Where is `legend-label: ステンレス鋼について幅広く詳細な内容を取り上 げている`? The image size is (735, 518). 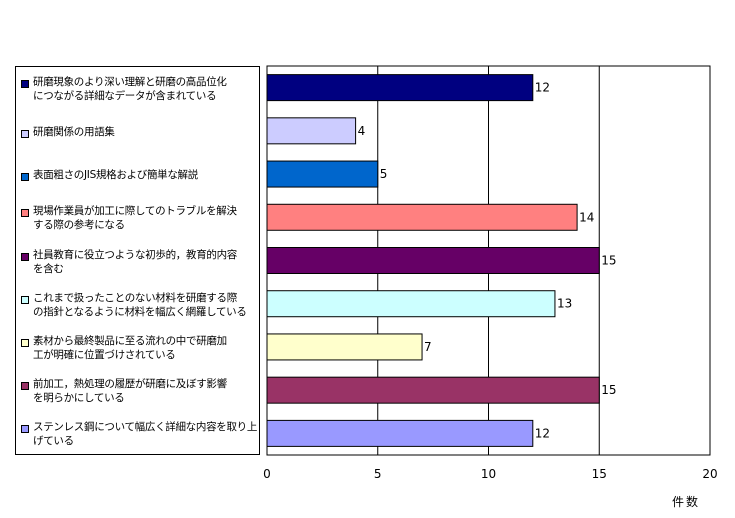
legend-label: ステンレス鋼について幅広く詳細な内容を取り上 げている is located at coordinates (145, 434).